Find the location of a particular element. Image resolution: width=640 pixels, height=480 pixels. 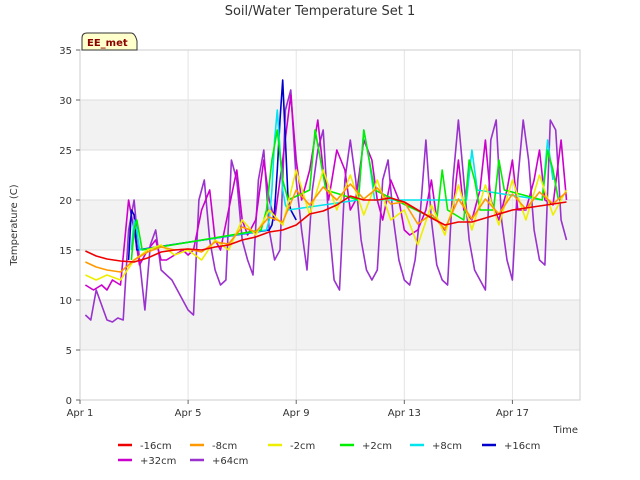

x-tick-label: Apr 5 is located at coordinates (188, 413).